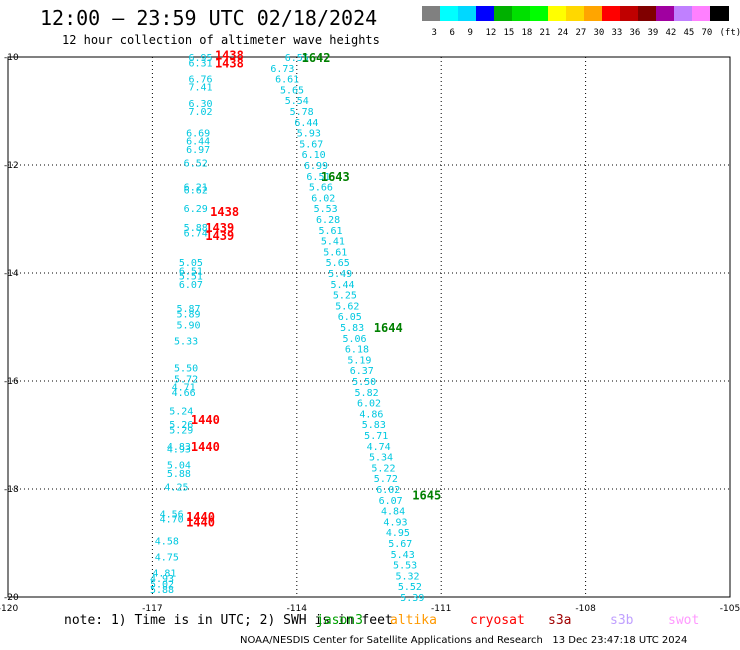 This screenshot has width=740, height=650. Describe the element at coordinates (167, 541) in the screenshot. I see `wave-height-value: 4.58` at that location.